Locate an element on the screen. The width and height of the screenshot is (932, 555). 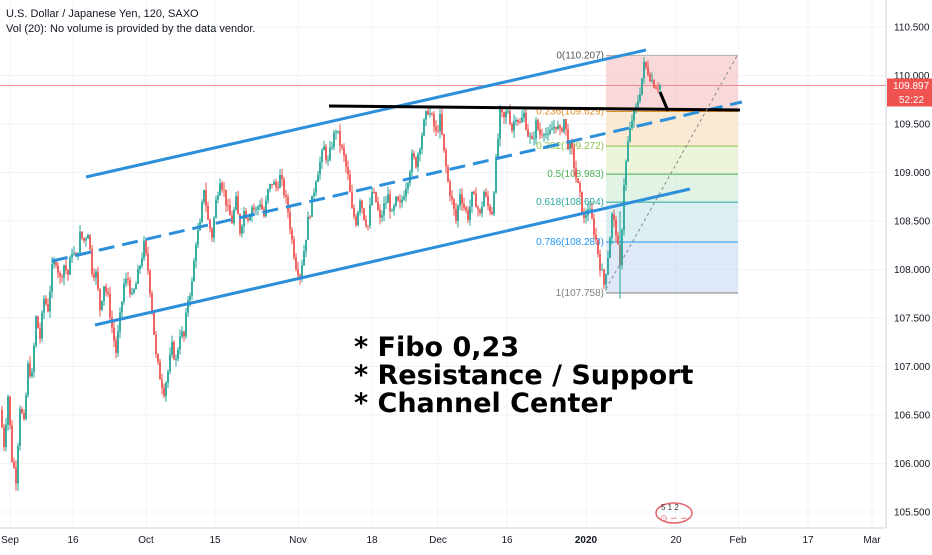
annotation-resistance-support: * Resistance / Support is located at coordinates (524, 375).